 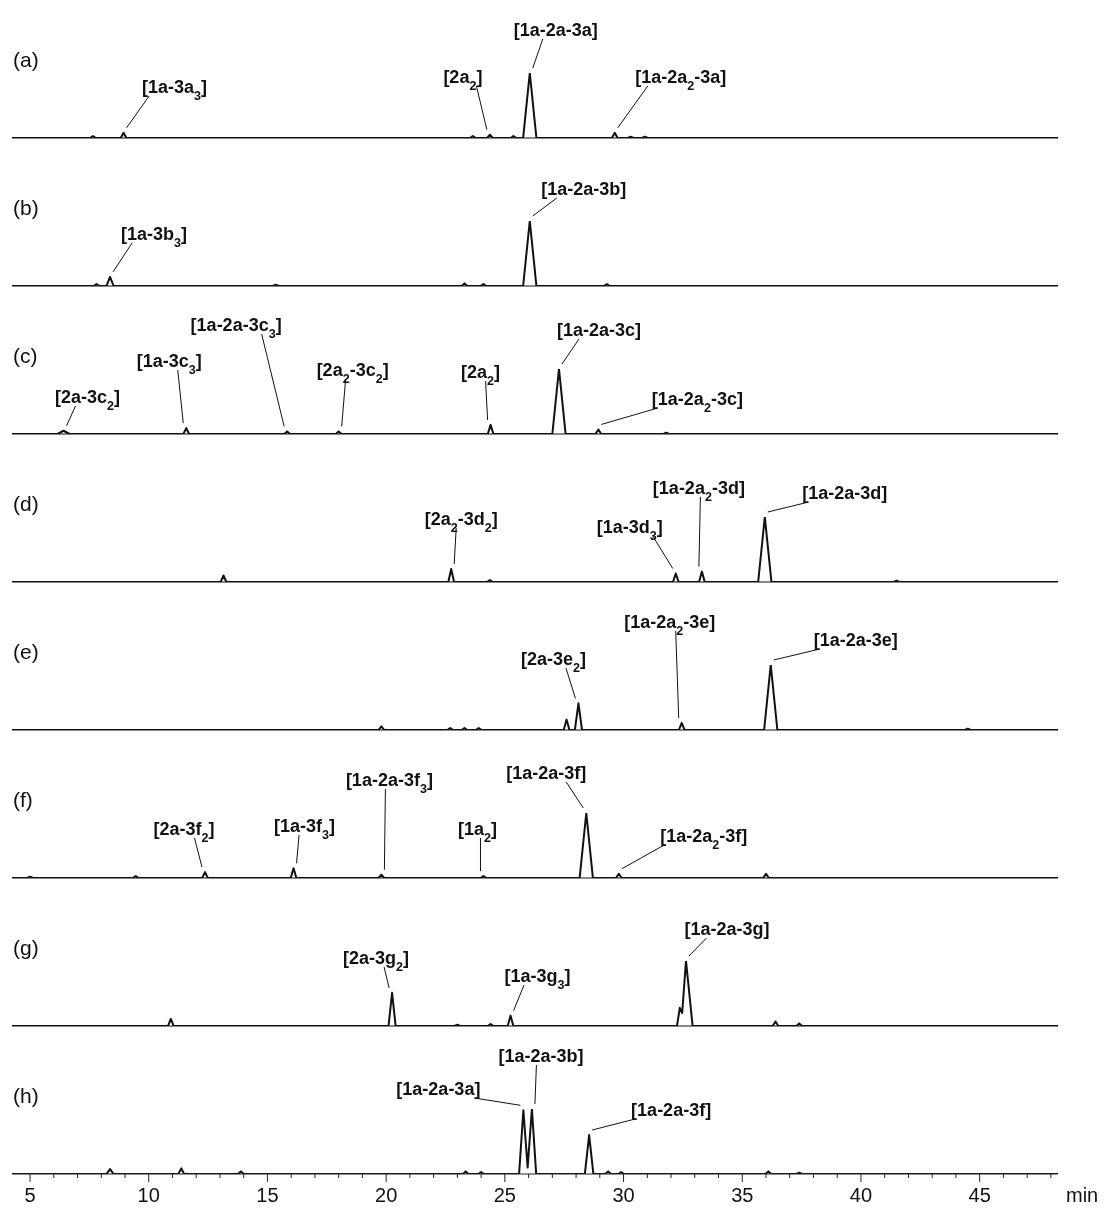 I want to click on annotation: [2a-3f$_{2}$], so click(x=184, y=832).